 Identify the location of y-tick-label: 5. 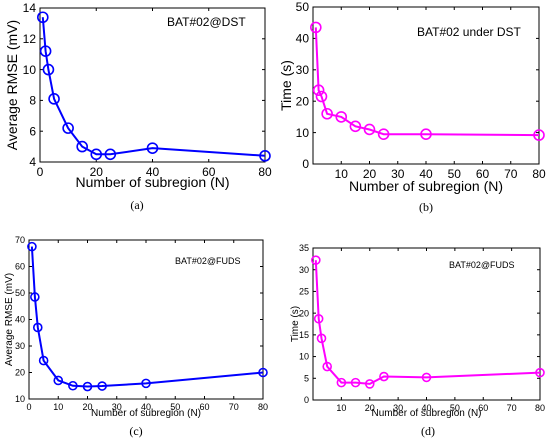
(306, 378).